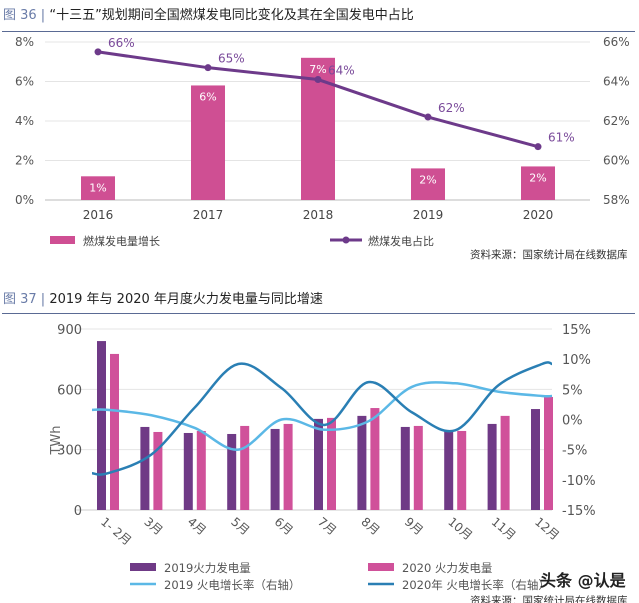 The image size is (639, 603). I want to click on x-tick-label: 2017, so click(208, 215).